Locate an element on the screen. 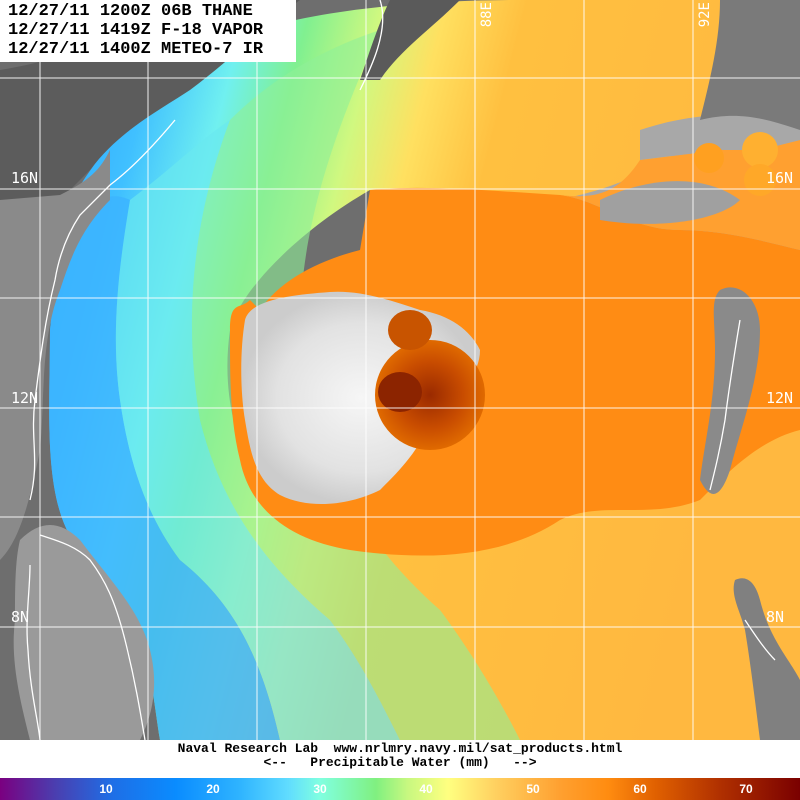  header-line-ir: 12/27/11 1400Z METEO-7 IR is located at coordinates (136, 49).